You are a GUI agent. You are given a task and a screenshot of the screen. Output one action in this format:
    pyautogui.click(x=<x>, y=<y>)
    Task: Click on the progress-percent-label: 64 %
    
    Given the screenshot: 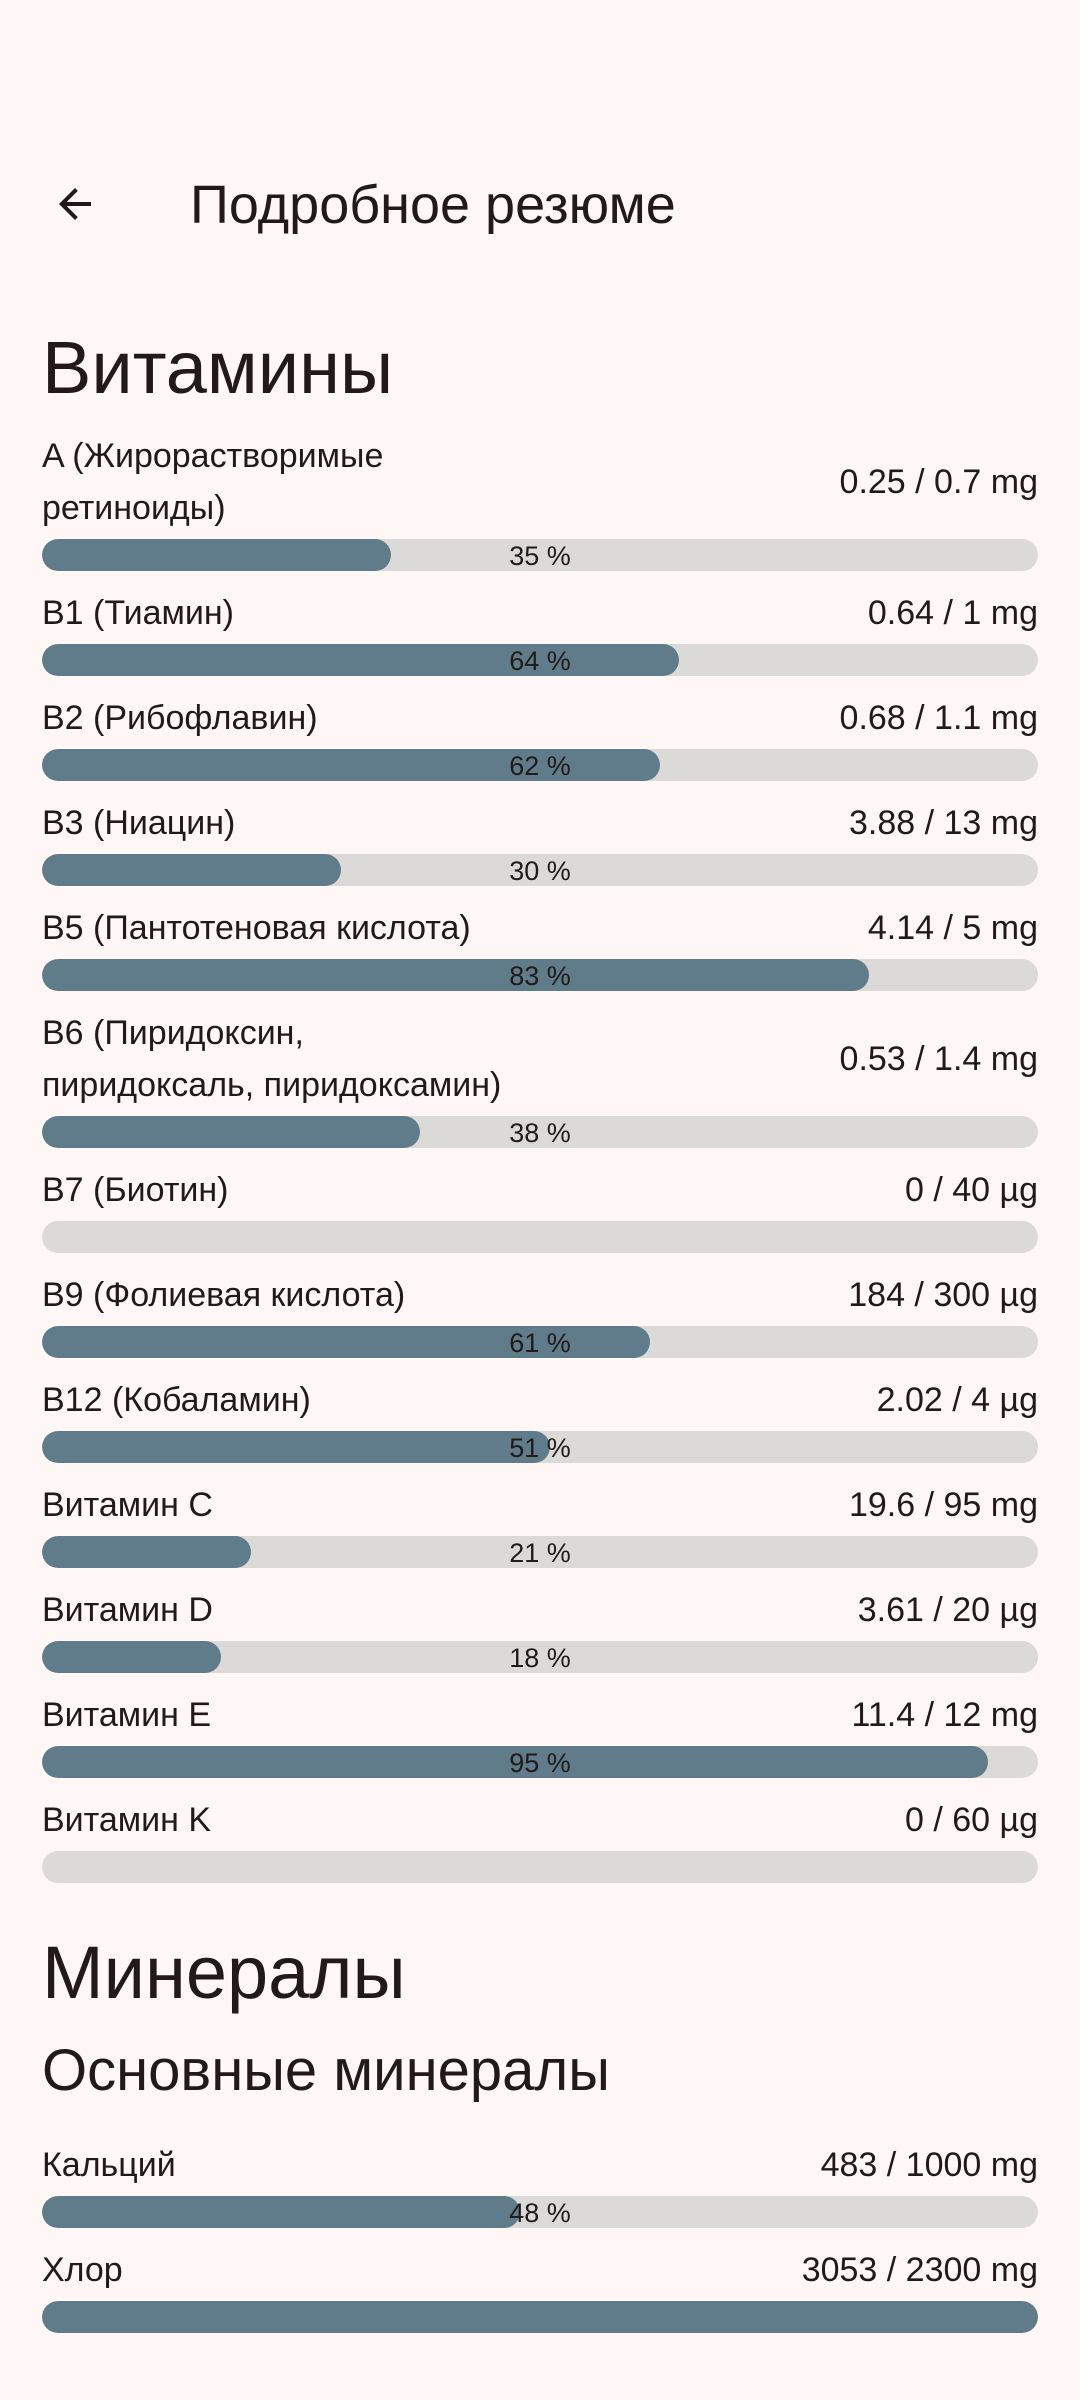 What is the action you would take?
    pyautogui.click(x=540, y=661)
    